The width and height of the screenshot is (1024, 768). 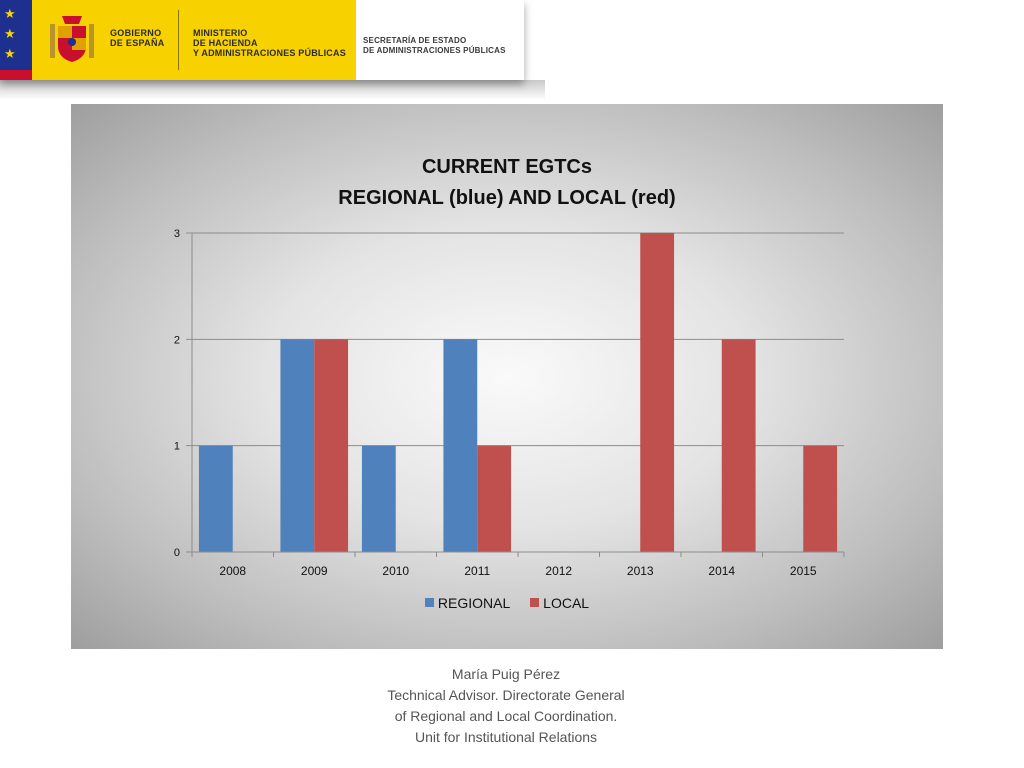 I want to click on x-tick-label: 2009, so click(x=314, y=571).